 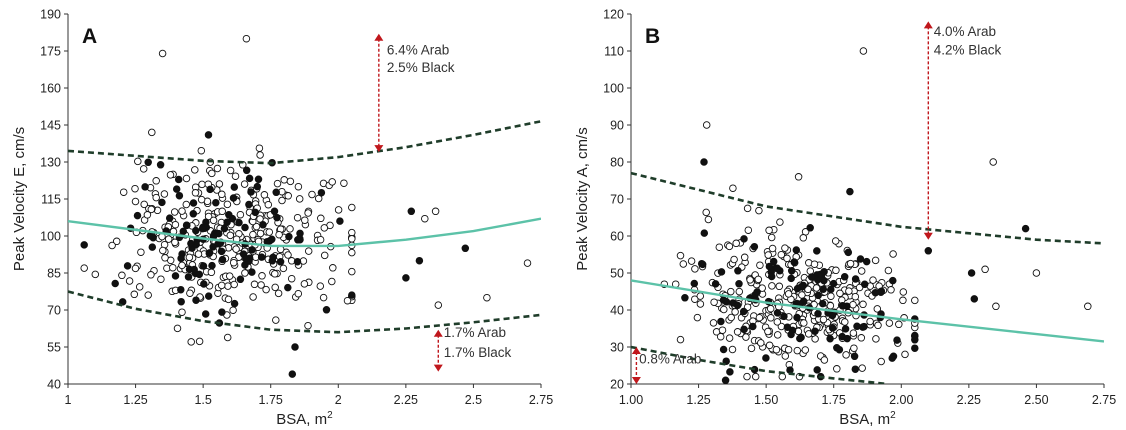 I want to click on median-curve, so click(x=304, y=232).